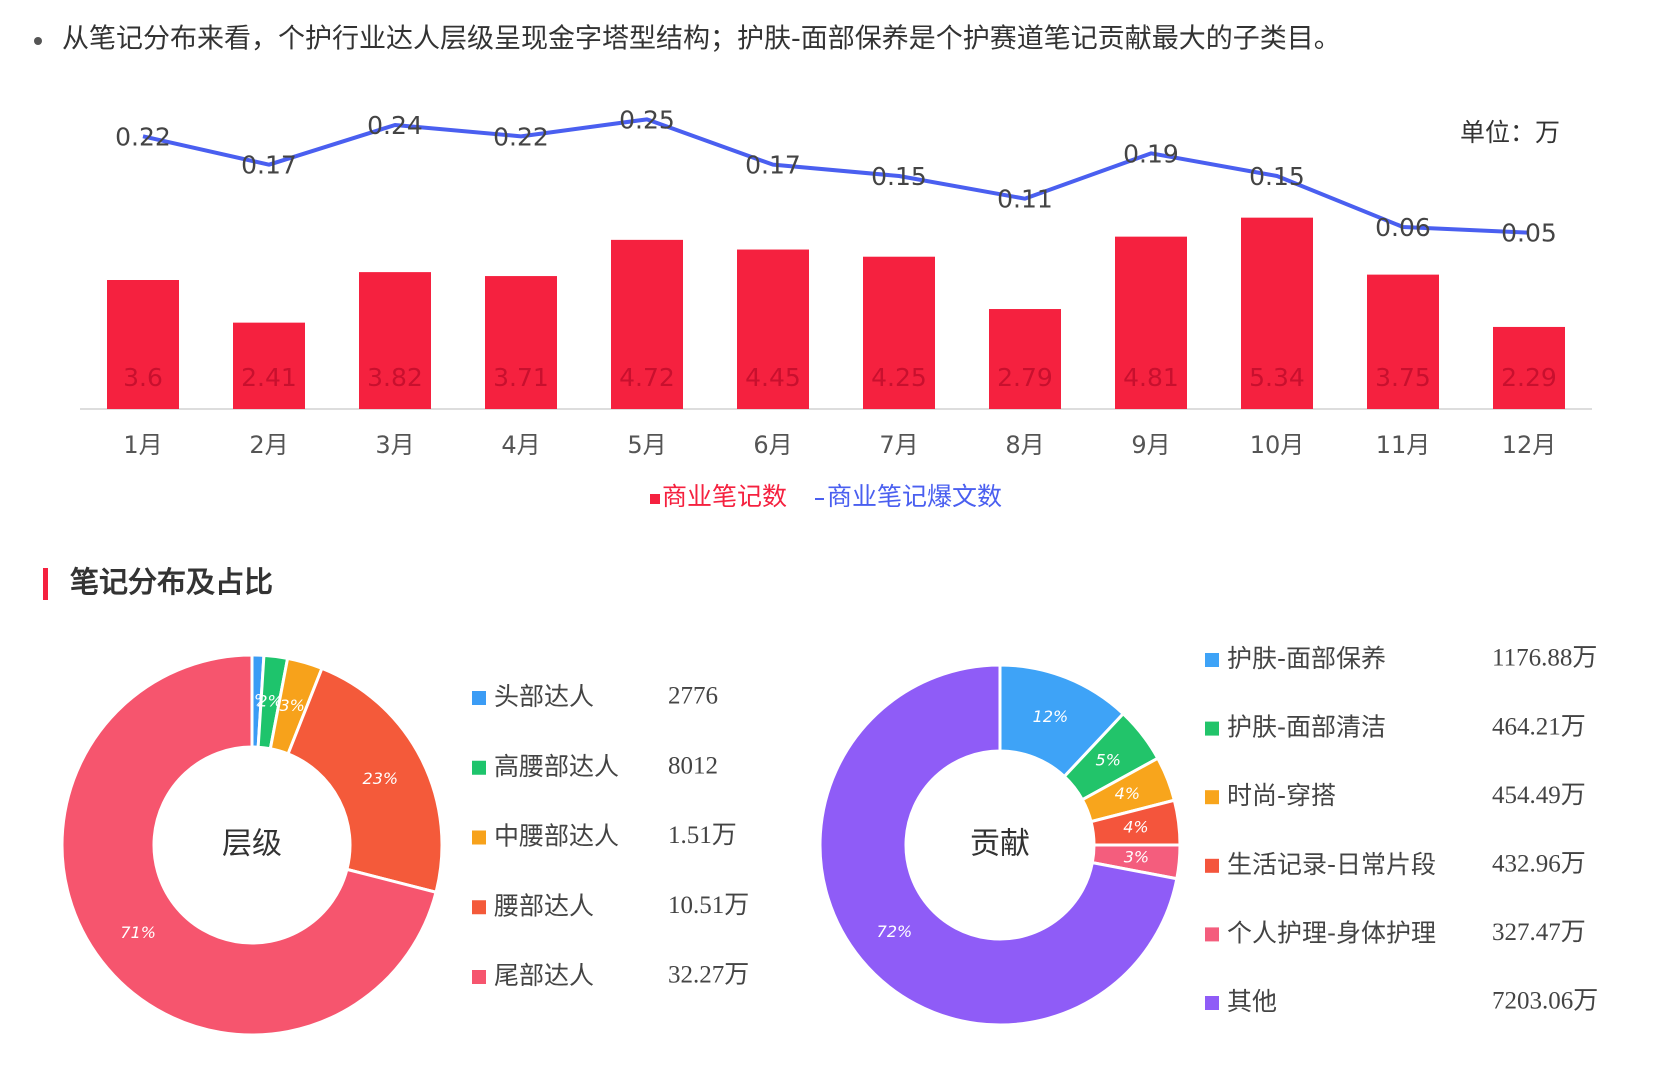 This screenshot has height=1080, width=1657. What do you see at coordinates (1403, 377) in the screenshot?
I see `bar-value-label: 3.75` at bounding box center [1403, 377].